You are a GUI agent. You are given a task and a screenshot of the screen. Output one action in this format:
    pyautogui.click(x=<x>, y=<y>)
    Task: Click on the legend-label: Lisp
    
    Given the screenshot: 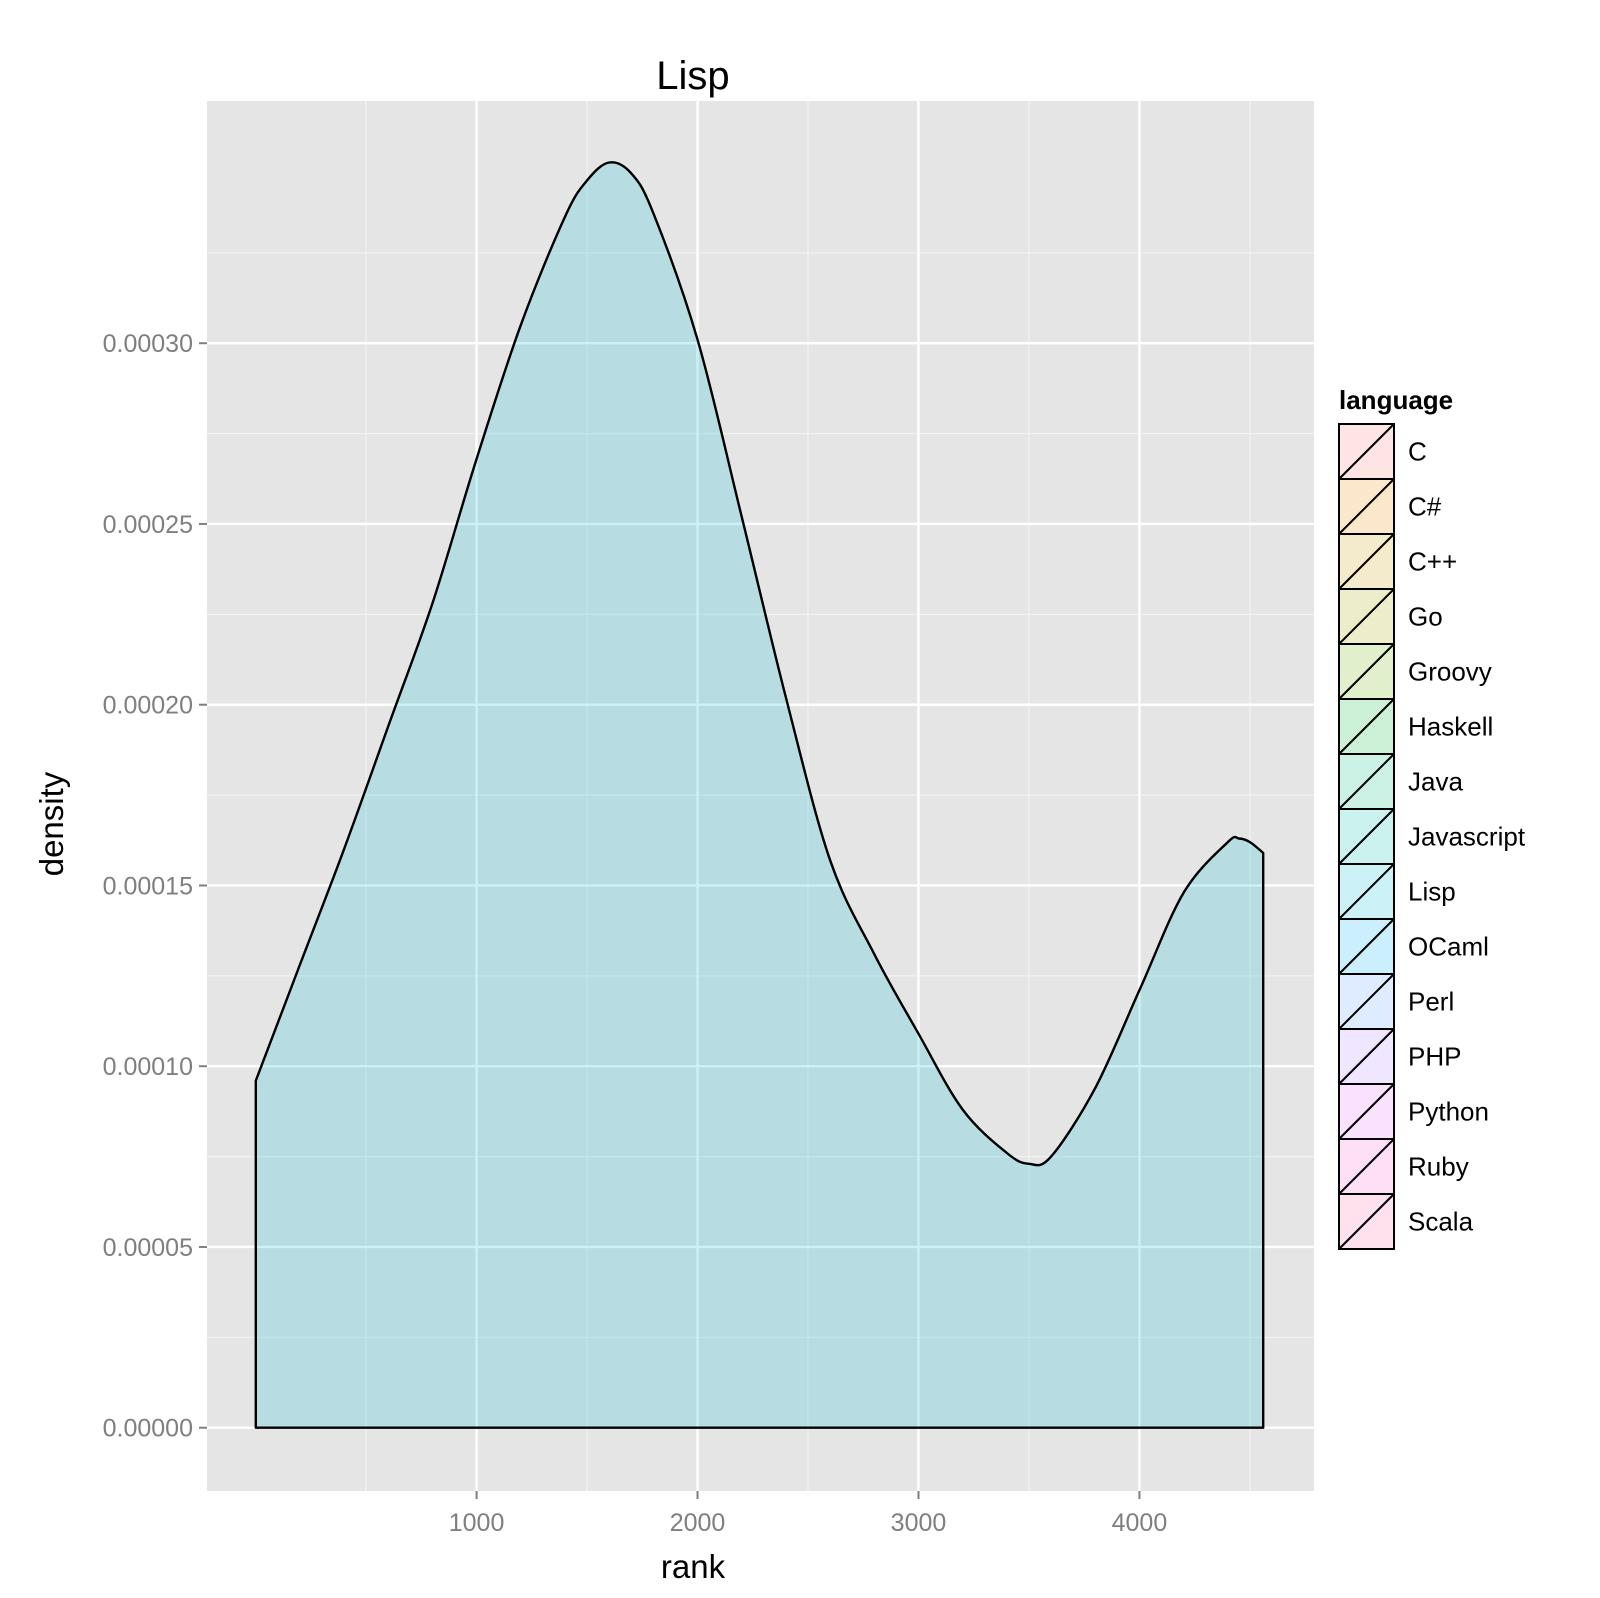 What is the action you would take?
    pyautogui.click(x=1432, y=892)
    